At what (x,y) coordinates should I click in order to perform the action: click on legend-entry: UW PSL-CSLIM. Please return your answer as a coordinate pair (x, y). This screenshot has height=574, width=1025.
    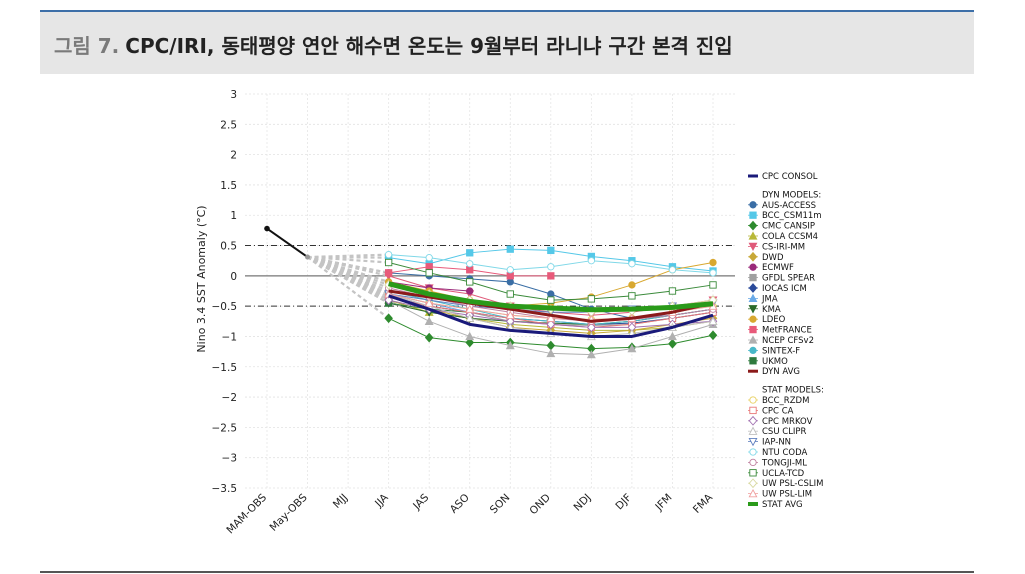
    Looking at the image, I should click on (792, 484).